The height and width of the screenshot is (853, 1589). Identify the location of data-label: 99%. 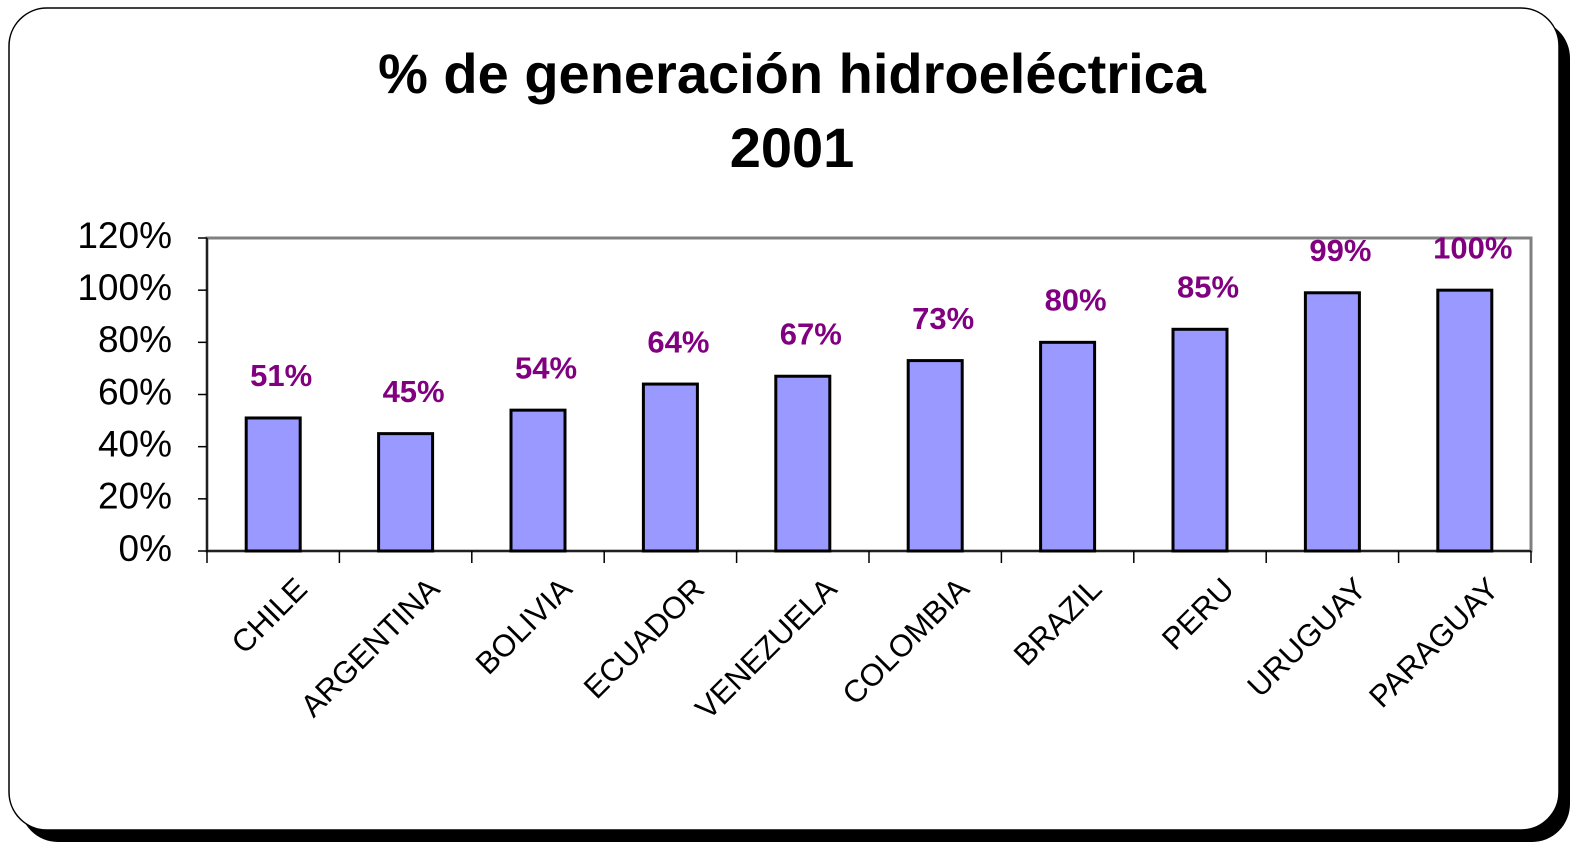
(1340, 250).